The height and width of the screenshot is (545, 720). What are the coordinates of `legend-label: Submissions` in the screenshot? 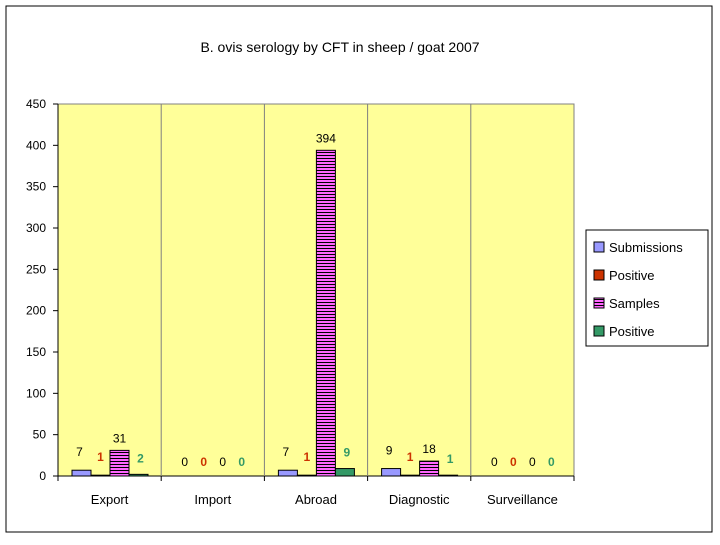 It's located at (646, 247).